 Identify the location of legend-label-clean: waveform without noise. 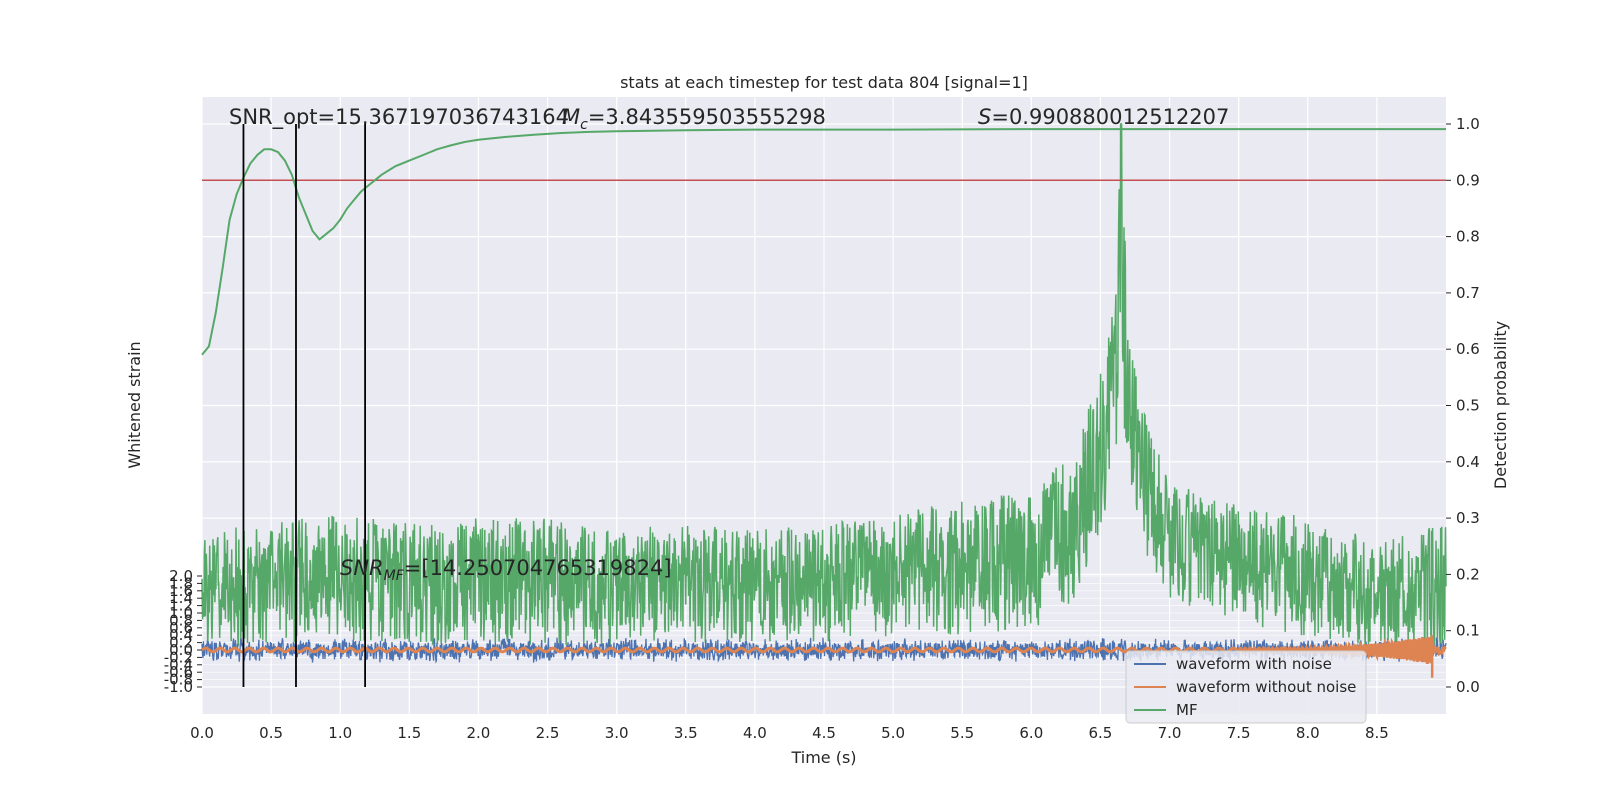
(1266, 687).